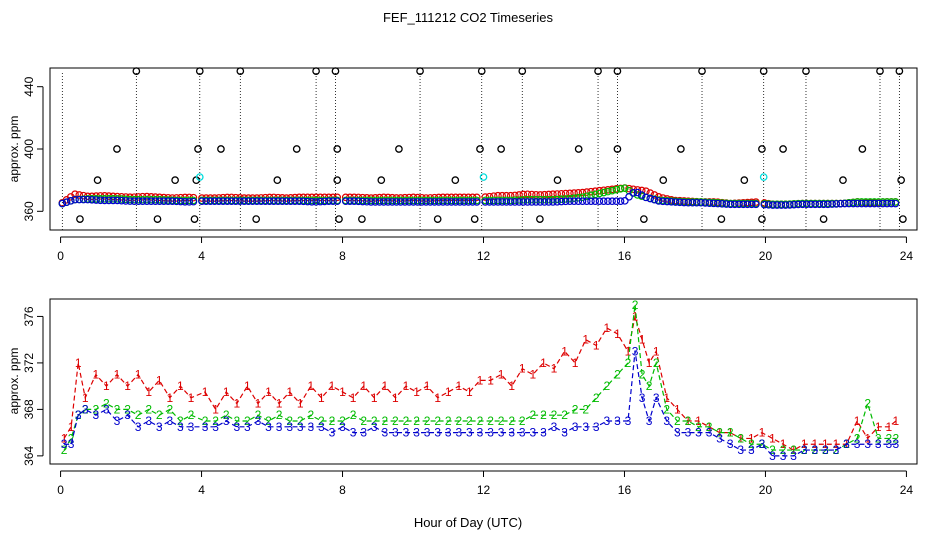 The width and height of the screenshot is (936, 540). I want to click on highlight-point, so click(199, 177).